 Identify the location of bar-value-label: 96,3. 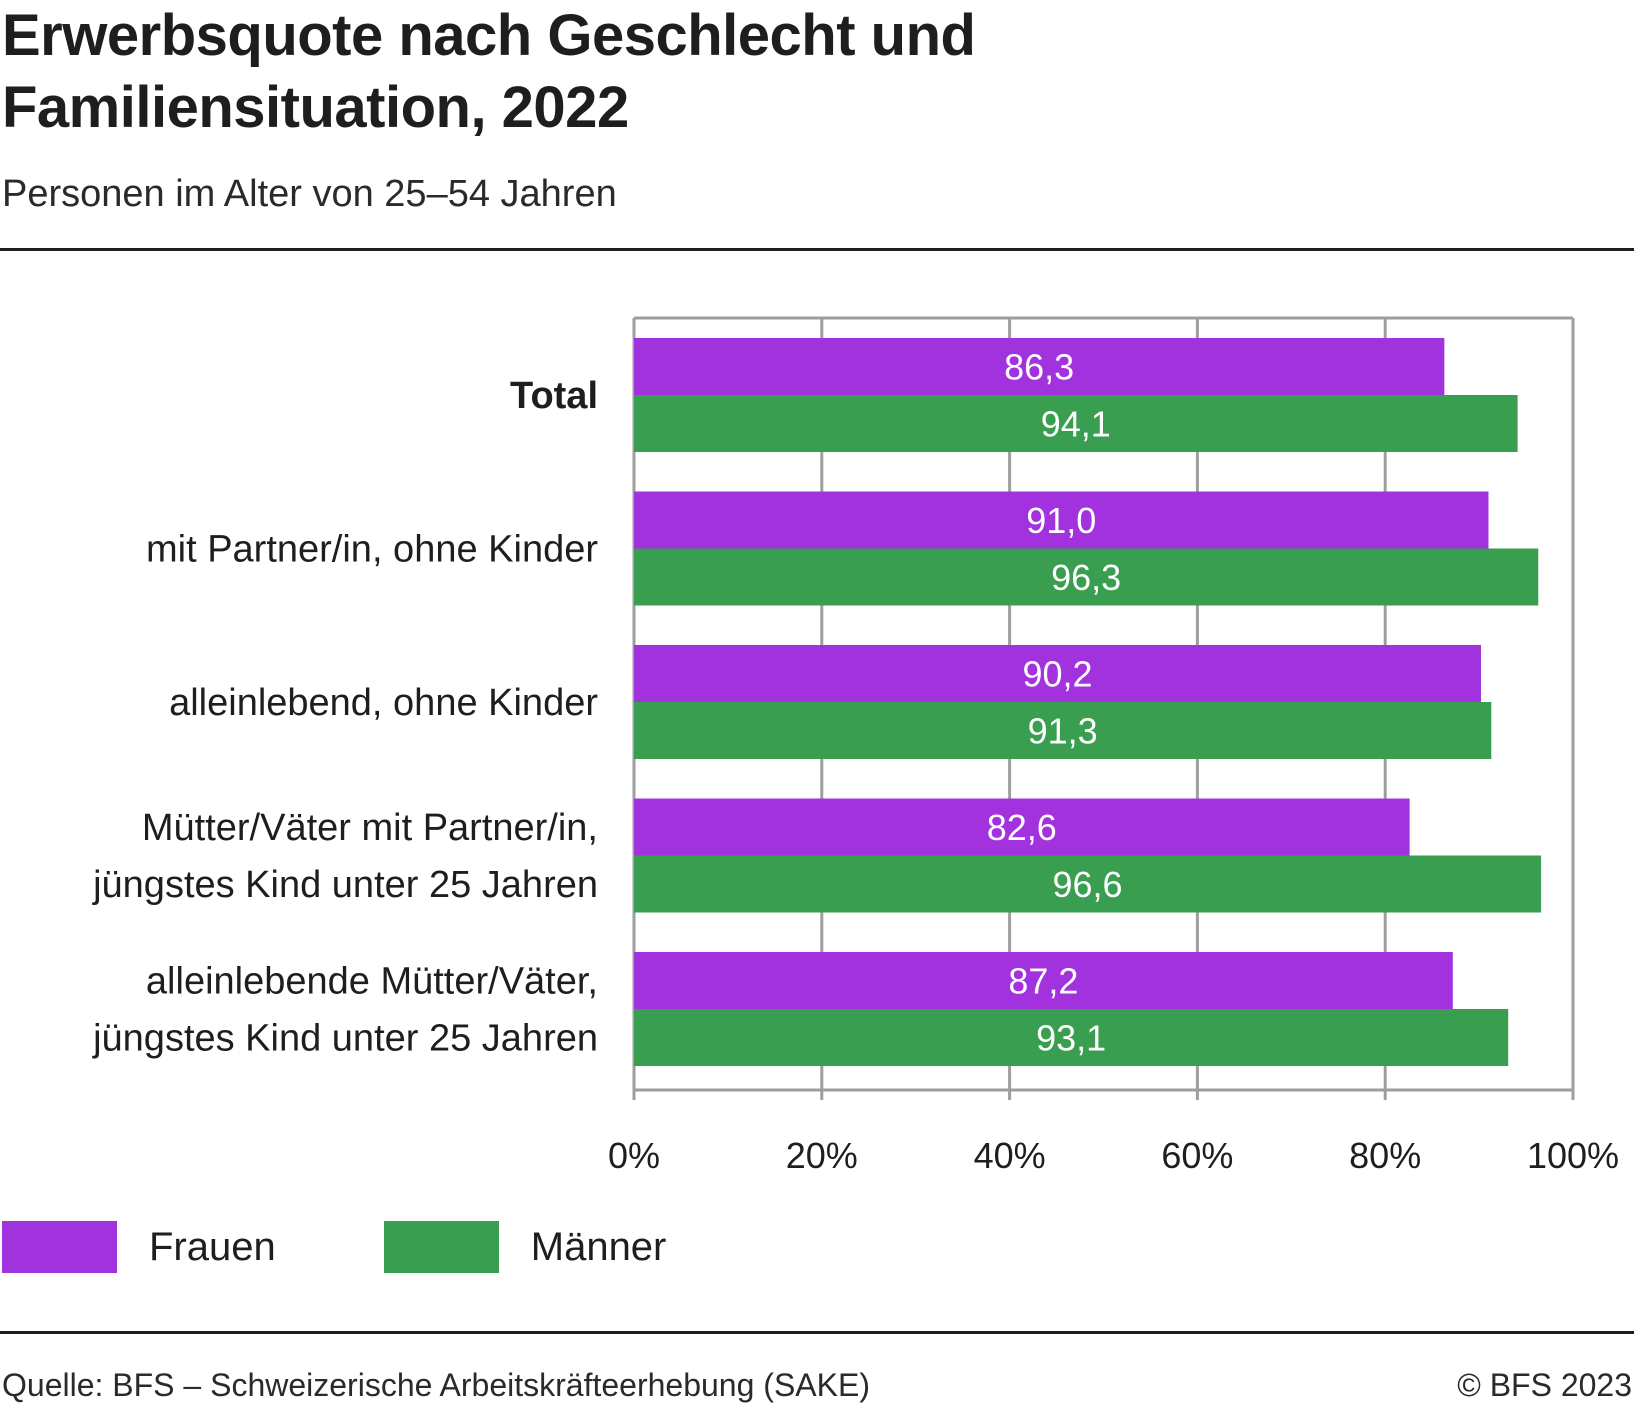
(1086, 577).